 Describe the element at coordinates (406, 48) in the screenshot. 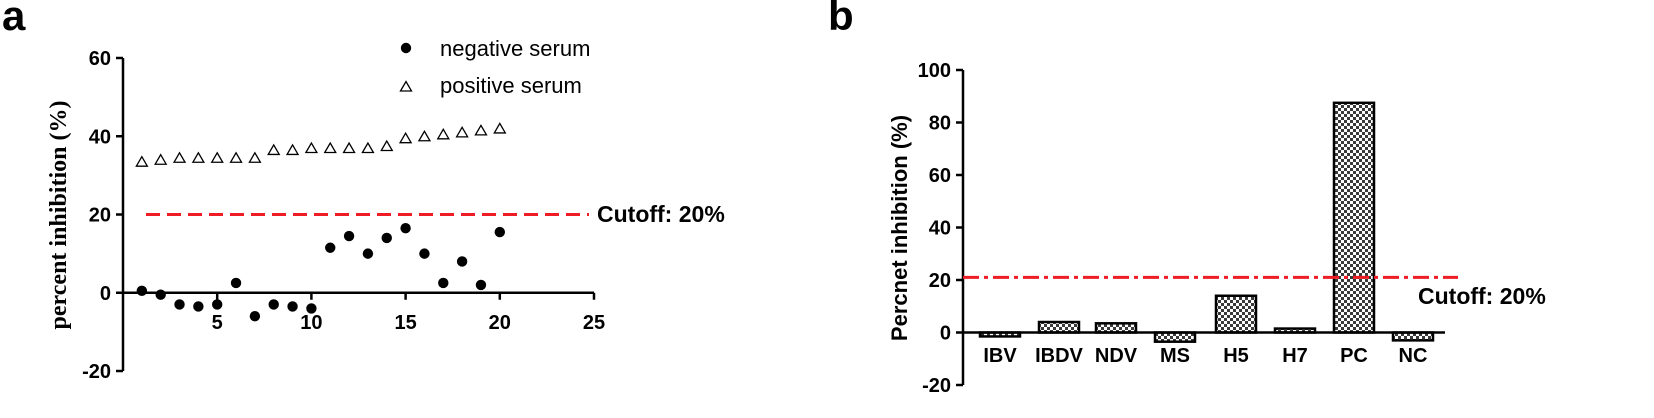

I see `legend-negative-marker` at that location.